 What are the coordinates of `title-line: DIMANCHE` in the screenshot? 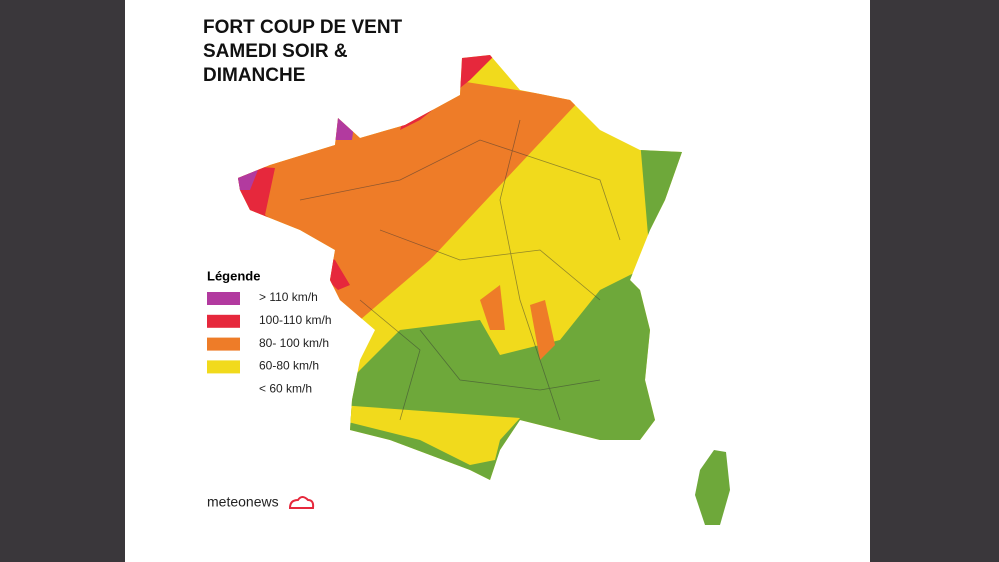 It's located at (254, 75).